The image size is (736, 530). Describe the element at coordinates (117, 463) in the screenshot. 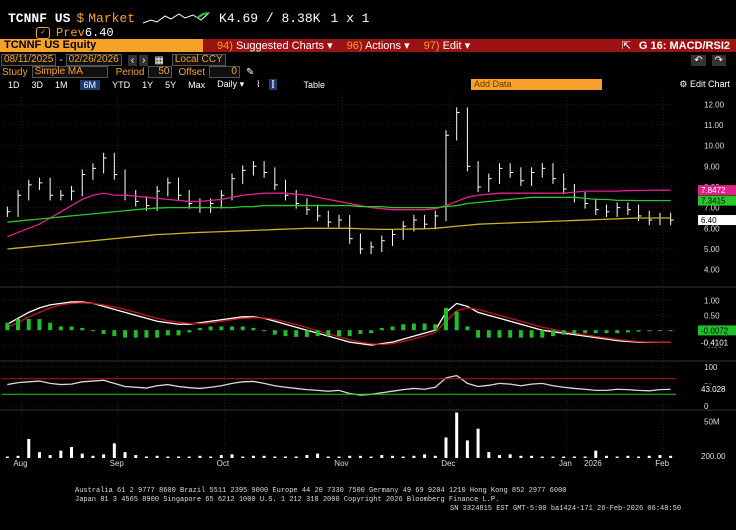

I see `x-tick-label: Sep` at that location.